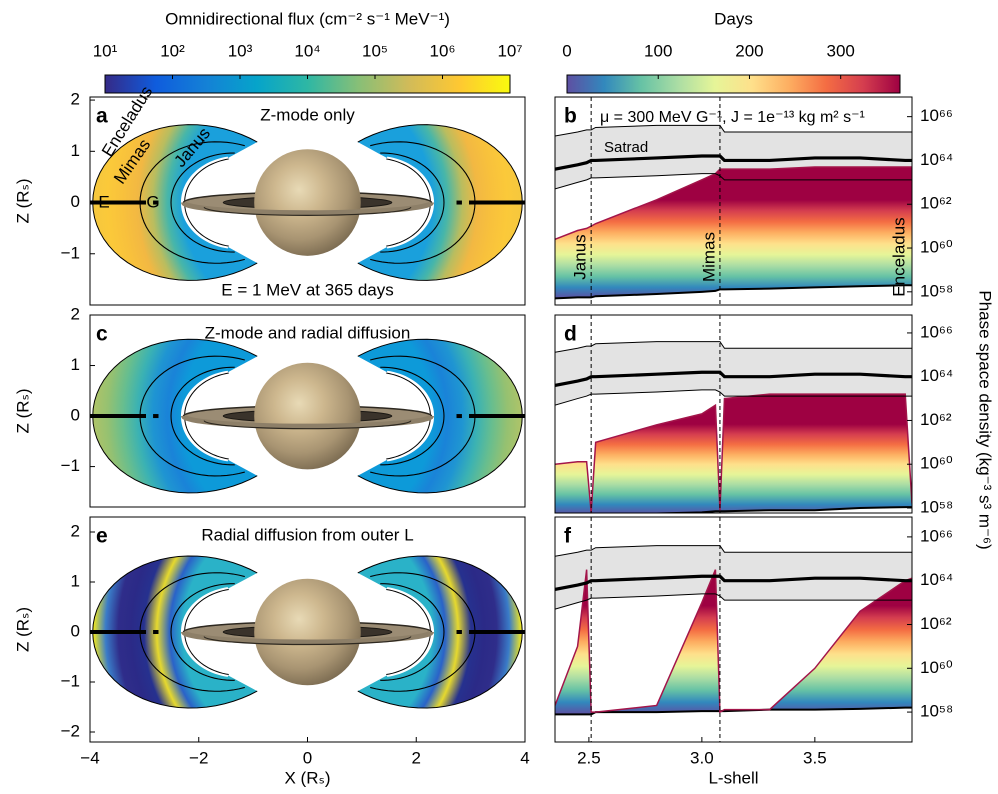 Image resolution: width=998 pixels, height=794 pixels. Describe the element at coordinates (307, 50) in the screenshot. I see `colorbar-tick-label: 10⁴` at that location.